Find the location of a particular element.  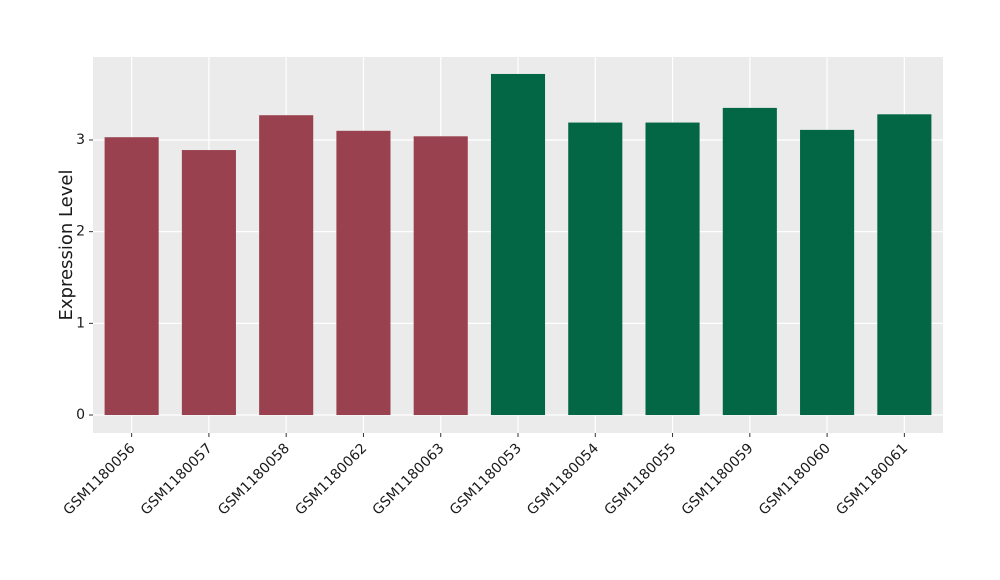

x-tick-label: GSM1180058 is located at coordinates (254, 480).